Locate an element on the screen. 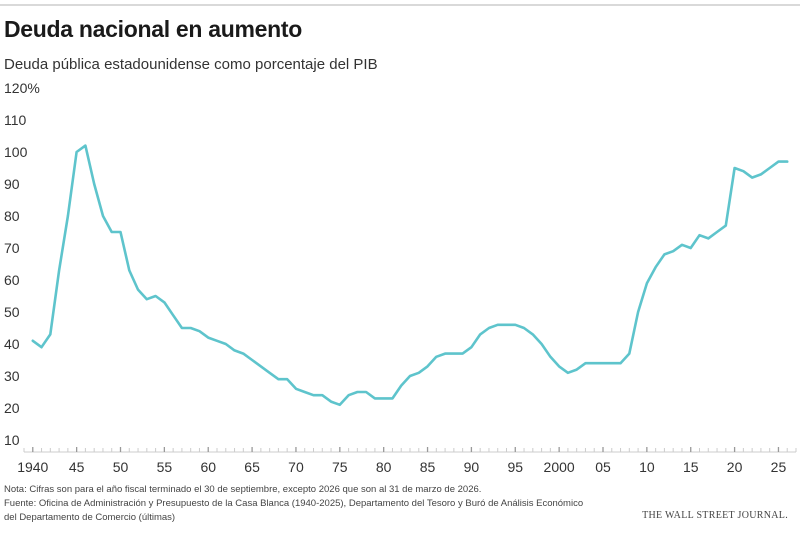 This screenshot has width=800, height=533. chart-title: Deuda nacional en aumento is located at coordinates (153, 29).